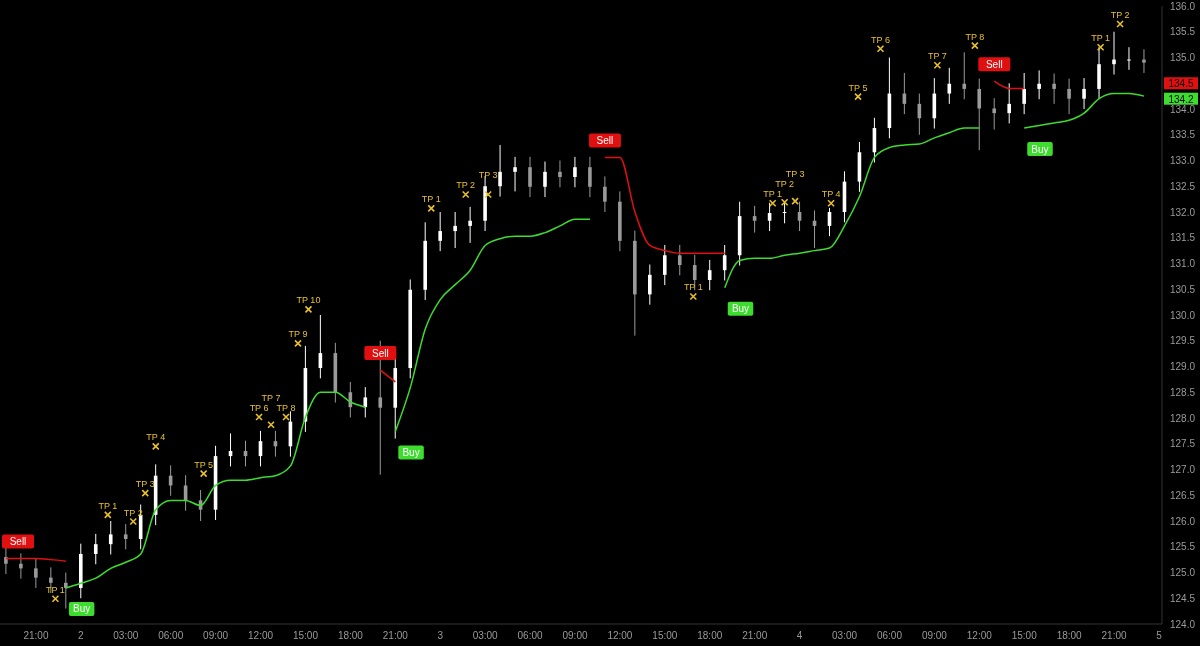 This screenshot has width=1200, height=646. I want to click on y-tick-label: 125.0, so click(1183, 573).